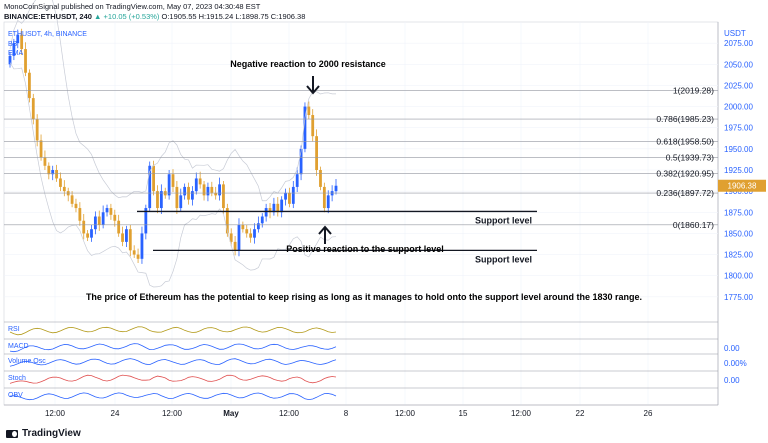  I want to click on legend-symbol: ETHUSDT, 4h, BINANCE, so click(47, 34).